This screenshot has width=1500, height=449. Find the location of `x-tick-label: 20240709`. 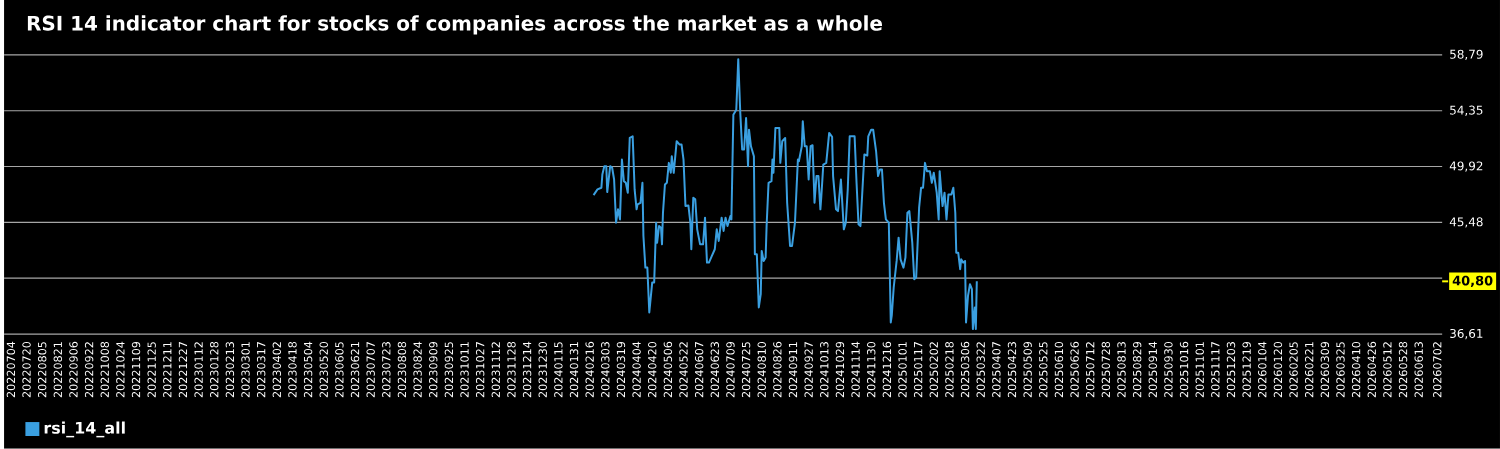

x-tick-label: 20240709 is located at coordinates (730, 370).